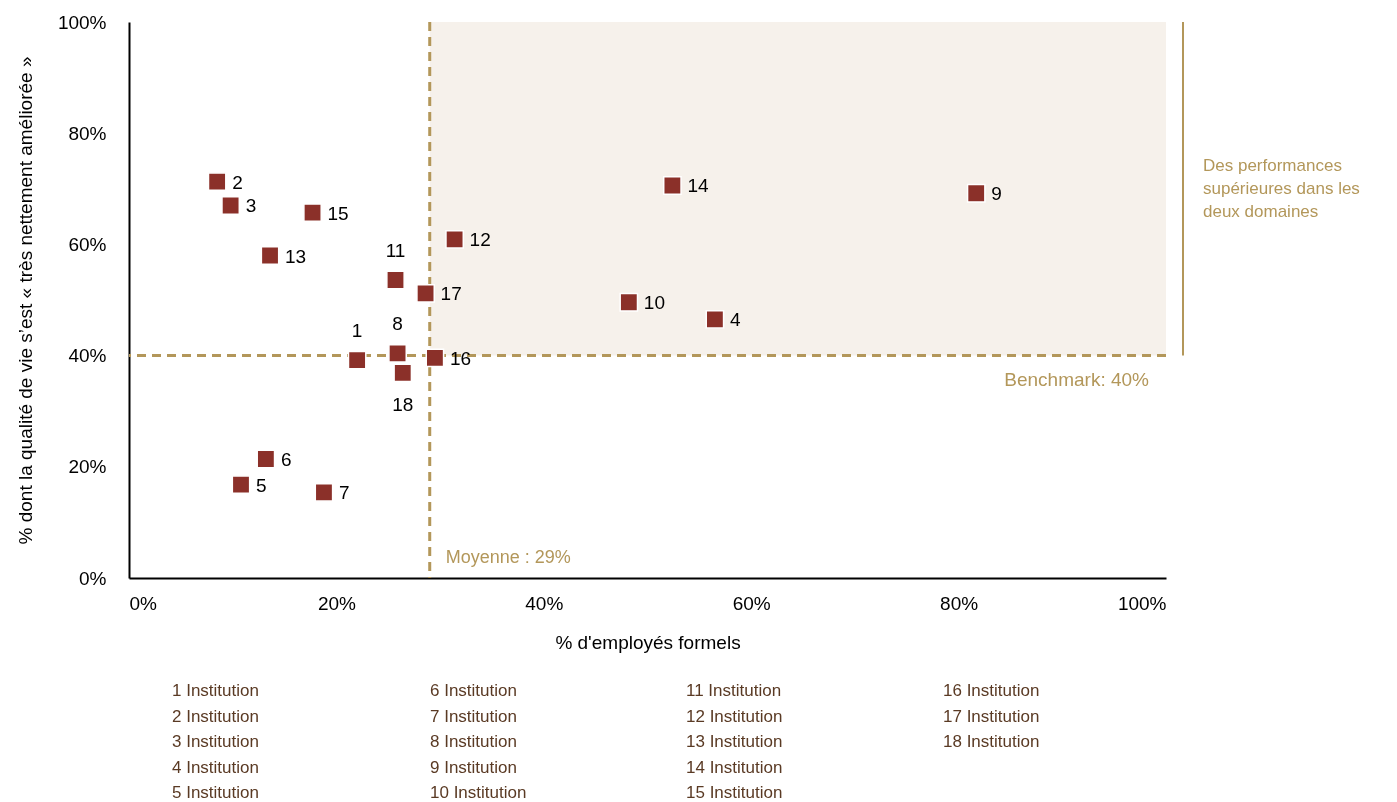 The height and width of the screenshot is (802, 1397). Describe the element at coordinates (734, 767) in the screenshot. I see `text: 14 Institution` at that location.